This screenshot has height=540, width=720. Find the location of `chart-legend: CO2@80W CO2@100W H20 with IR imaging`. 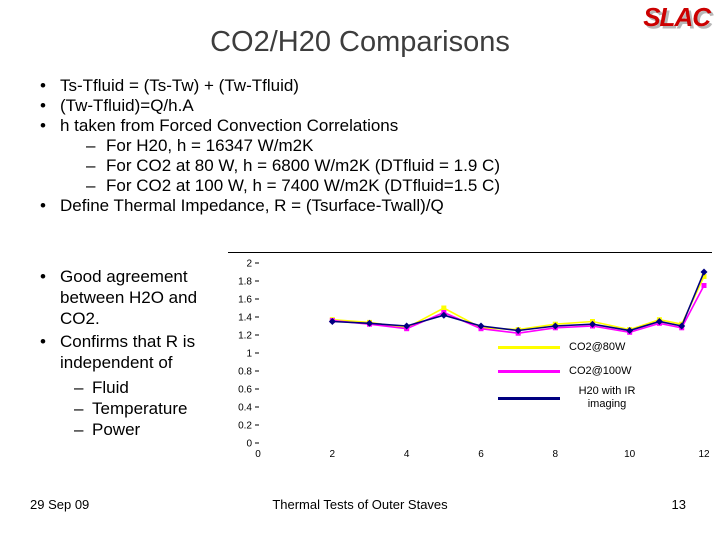

chart-legend: CO2@80W CO2@100W H20 with IR imaging is located at coordinates (603, 376).